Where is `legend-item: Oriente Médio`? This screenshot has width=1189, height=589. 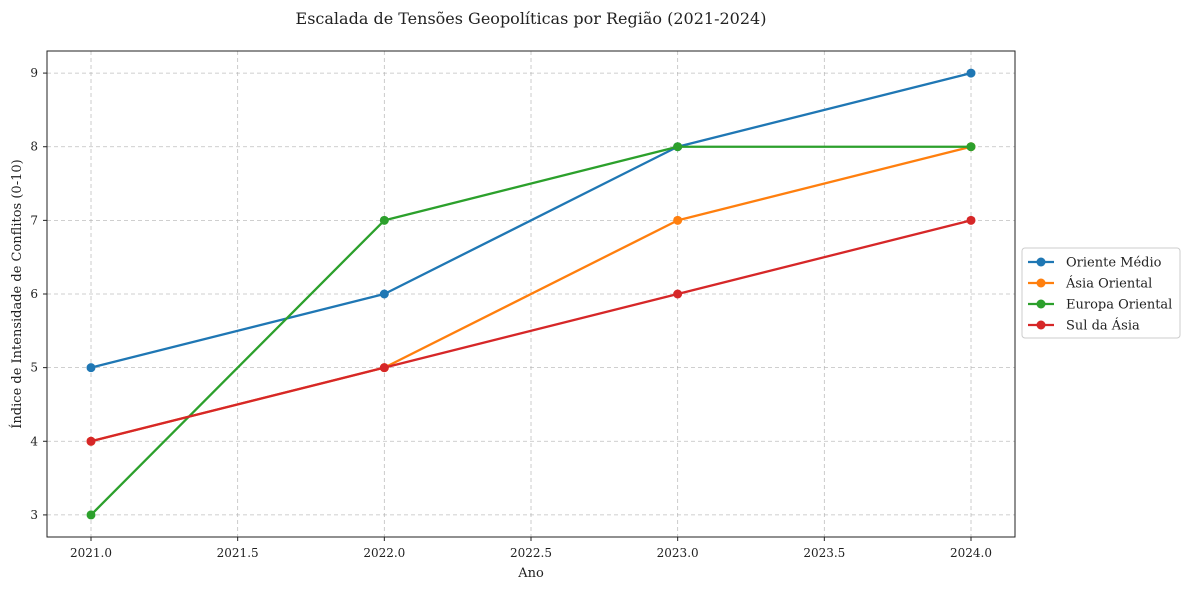 legend-item: Oriente Médio is located at coordinates (1095, 263).